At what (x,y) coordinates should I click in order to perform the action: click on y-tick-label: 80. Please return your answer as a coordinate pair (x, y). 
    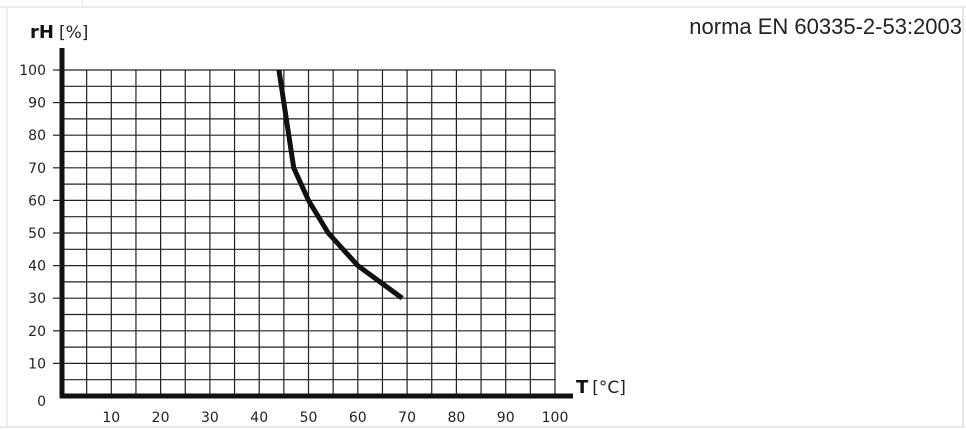
    Looking at the image, I should click on (37, 136).